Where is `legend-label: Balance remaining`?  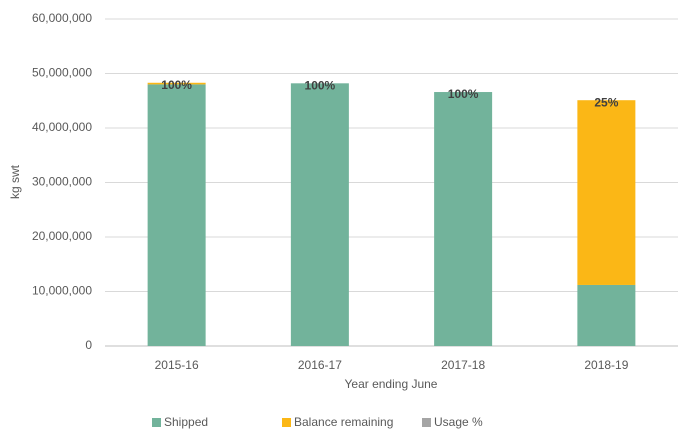 legend-label: Balance remaining is located at coordinates (343, 422).